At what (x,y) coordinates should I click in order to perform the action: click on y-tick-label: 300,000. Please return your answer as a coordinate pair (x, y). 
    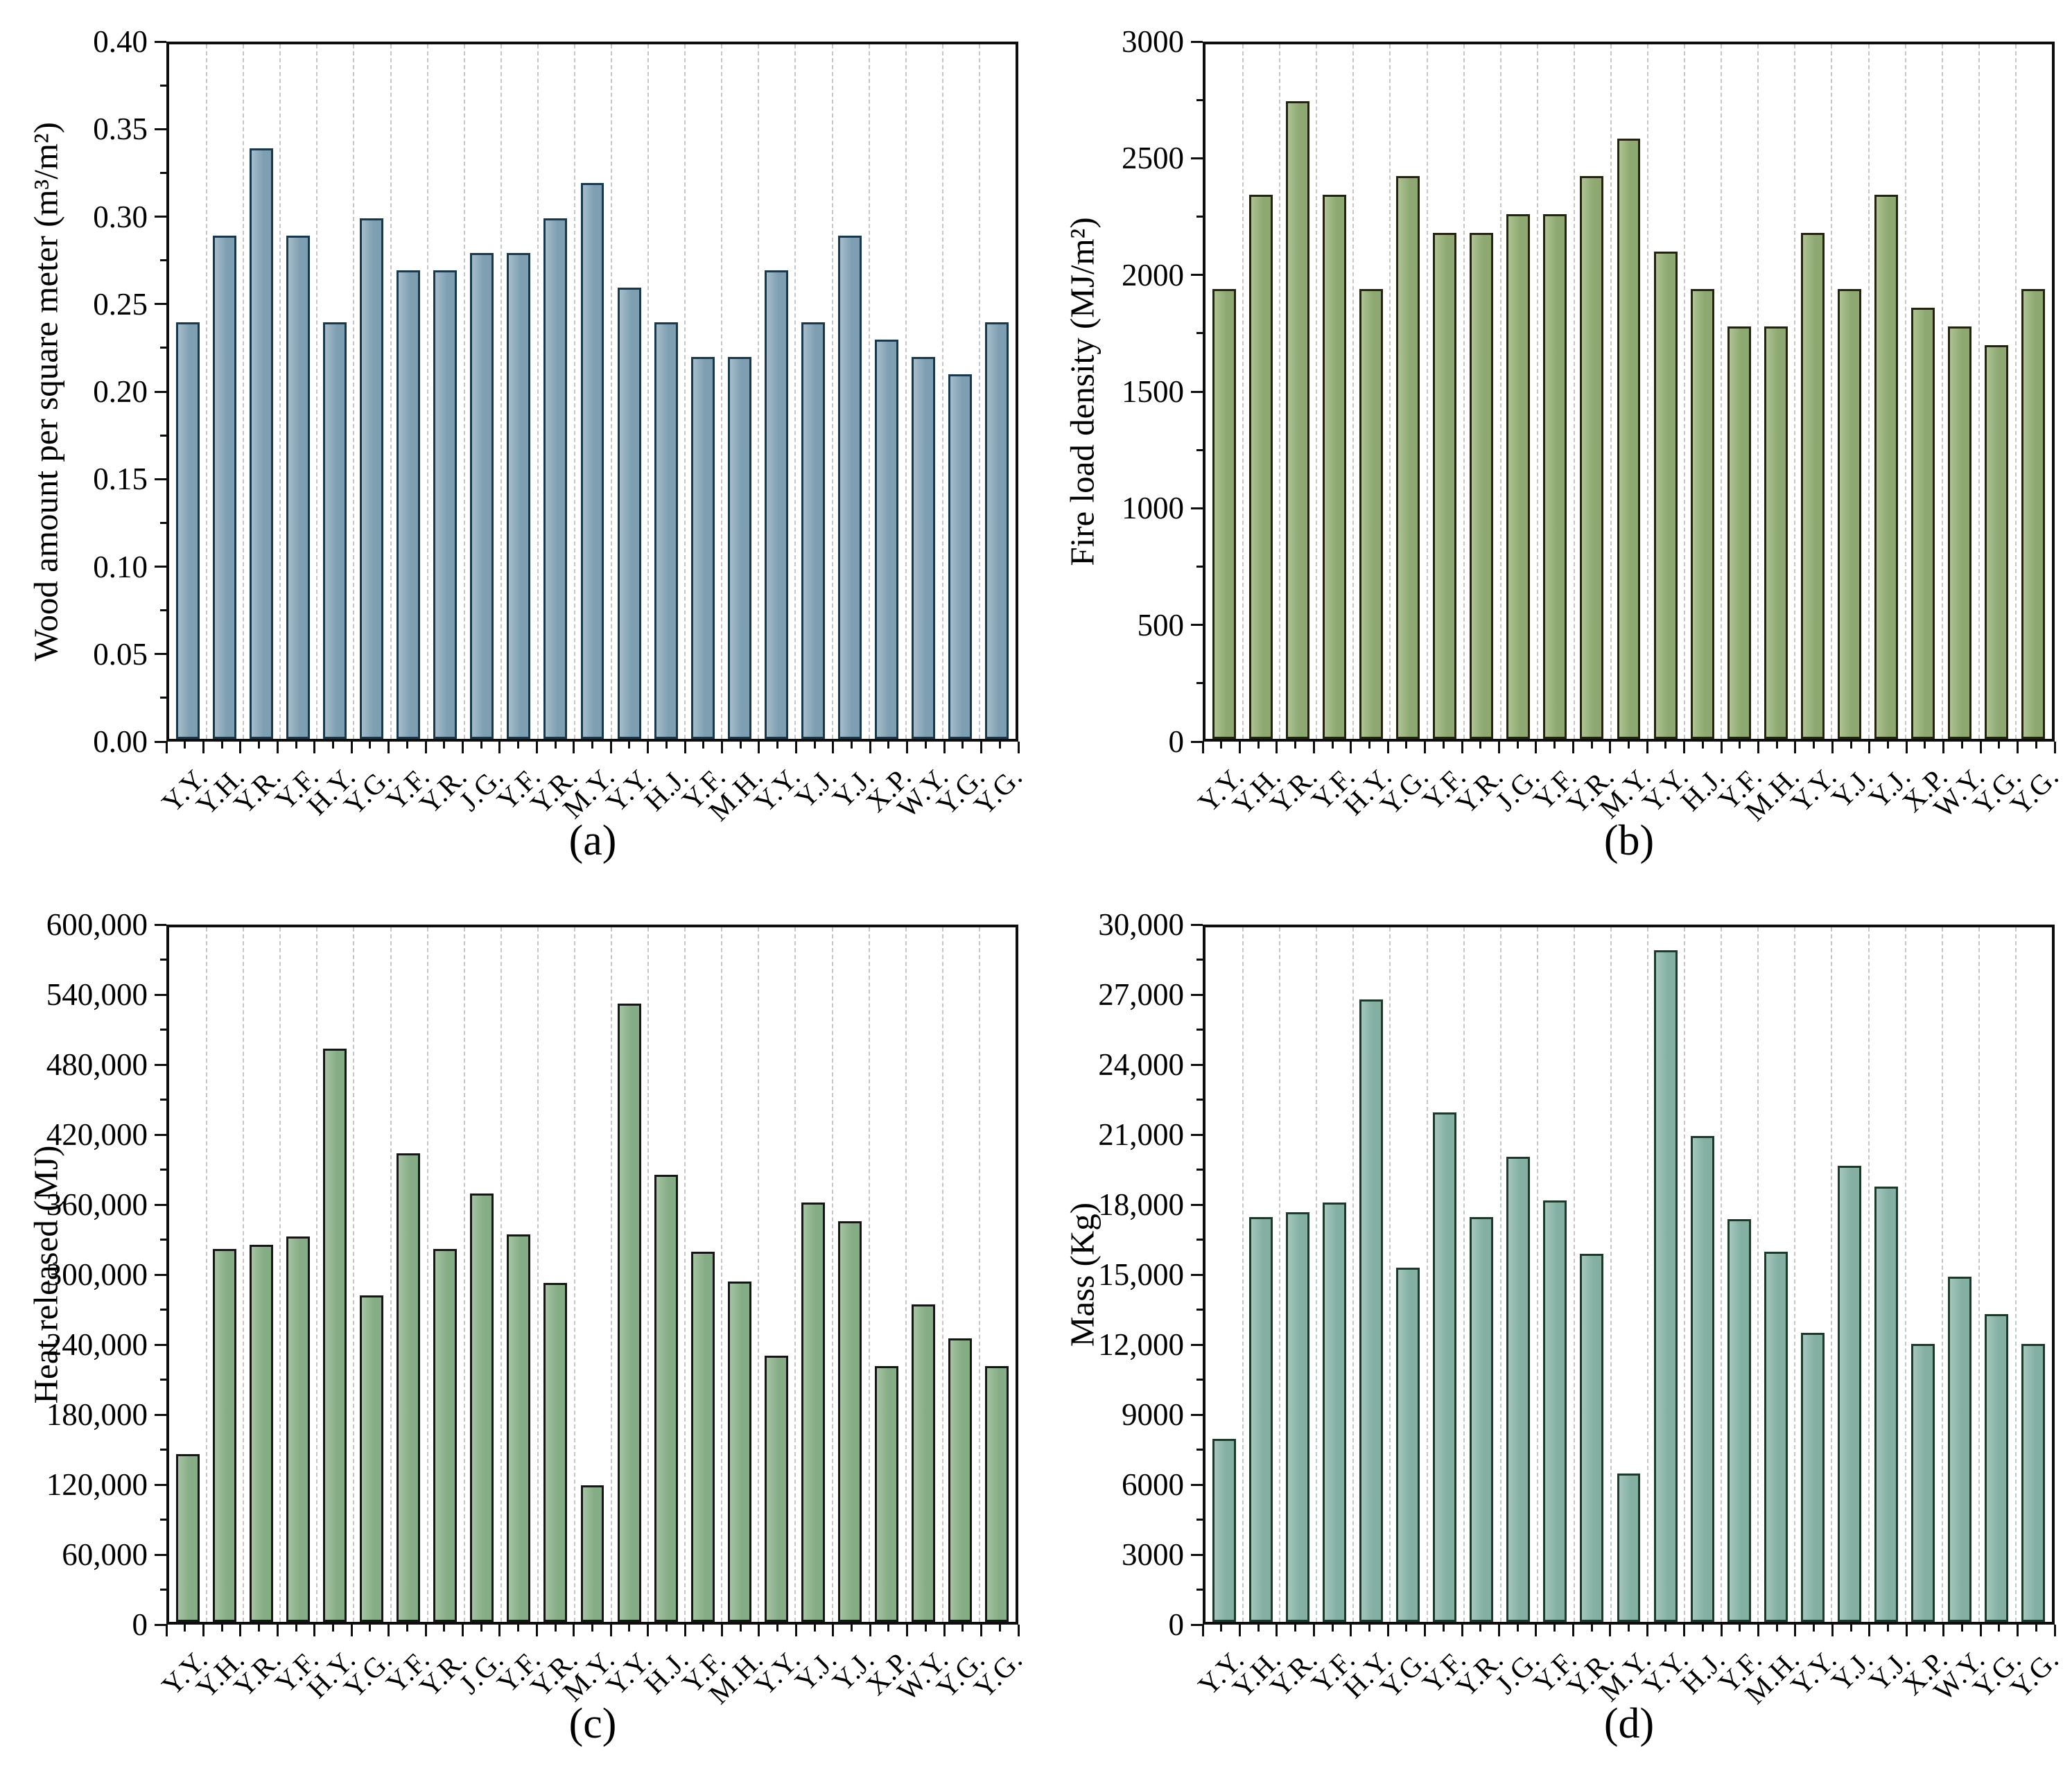
    Looking at the image, I should click on (97, 1275).